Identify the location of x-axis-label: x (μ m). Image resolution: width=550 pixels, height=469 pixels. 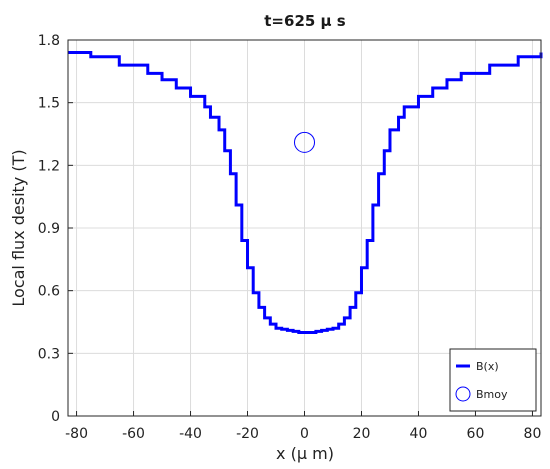
(305, 453).